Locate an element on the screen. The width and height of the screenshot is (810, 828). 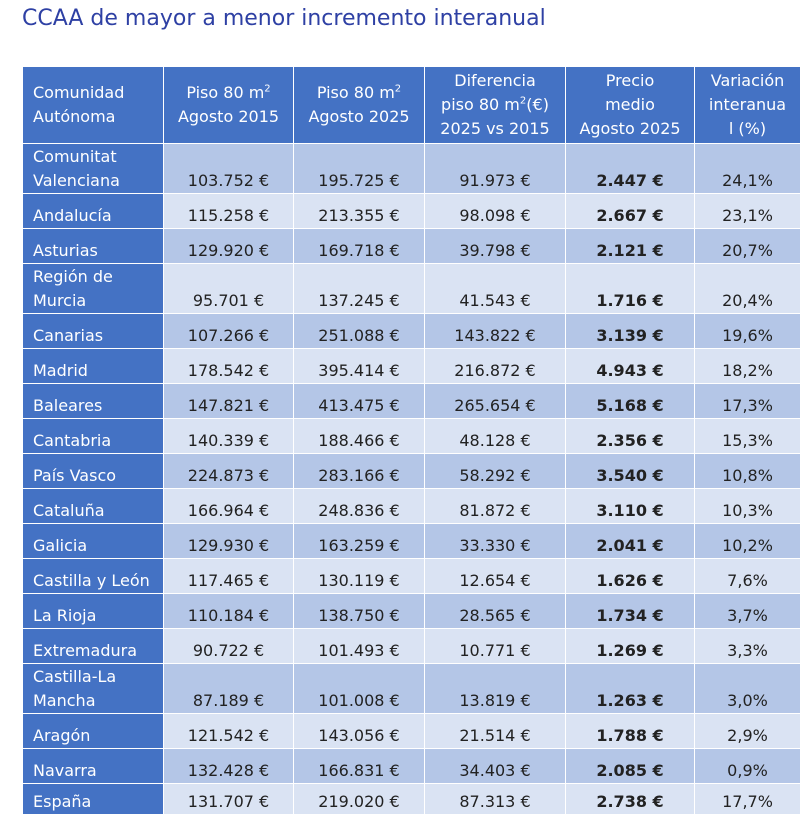
header-piso-2025: Piso 80 m2 Agosto 2025 is located at coordinates (359, 105).